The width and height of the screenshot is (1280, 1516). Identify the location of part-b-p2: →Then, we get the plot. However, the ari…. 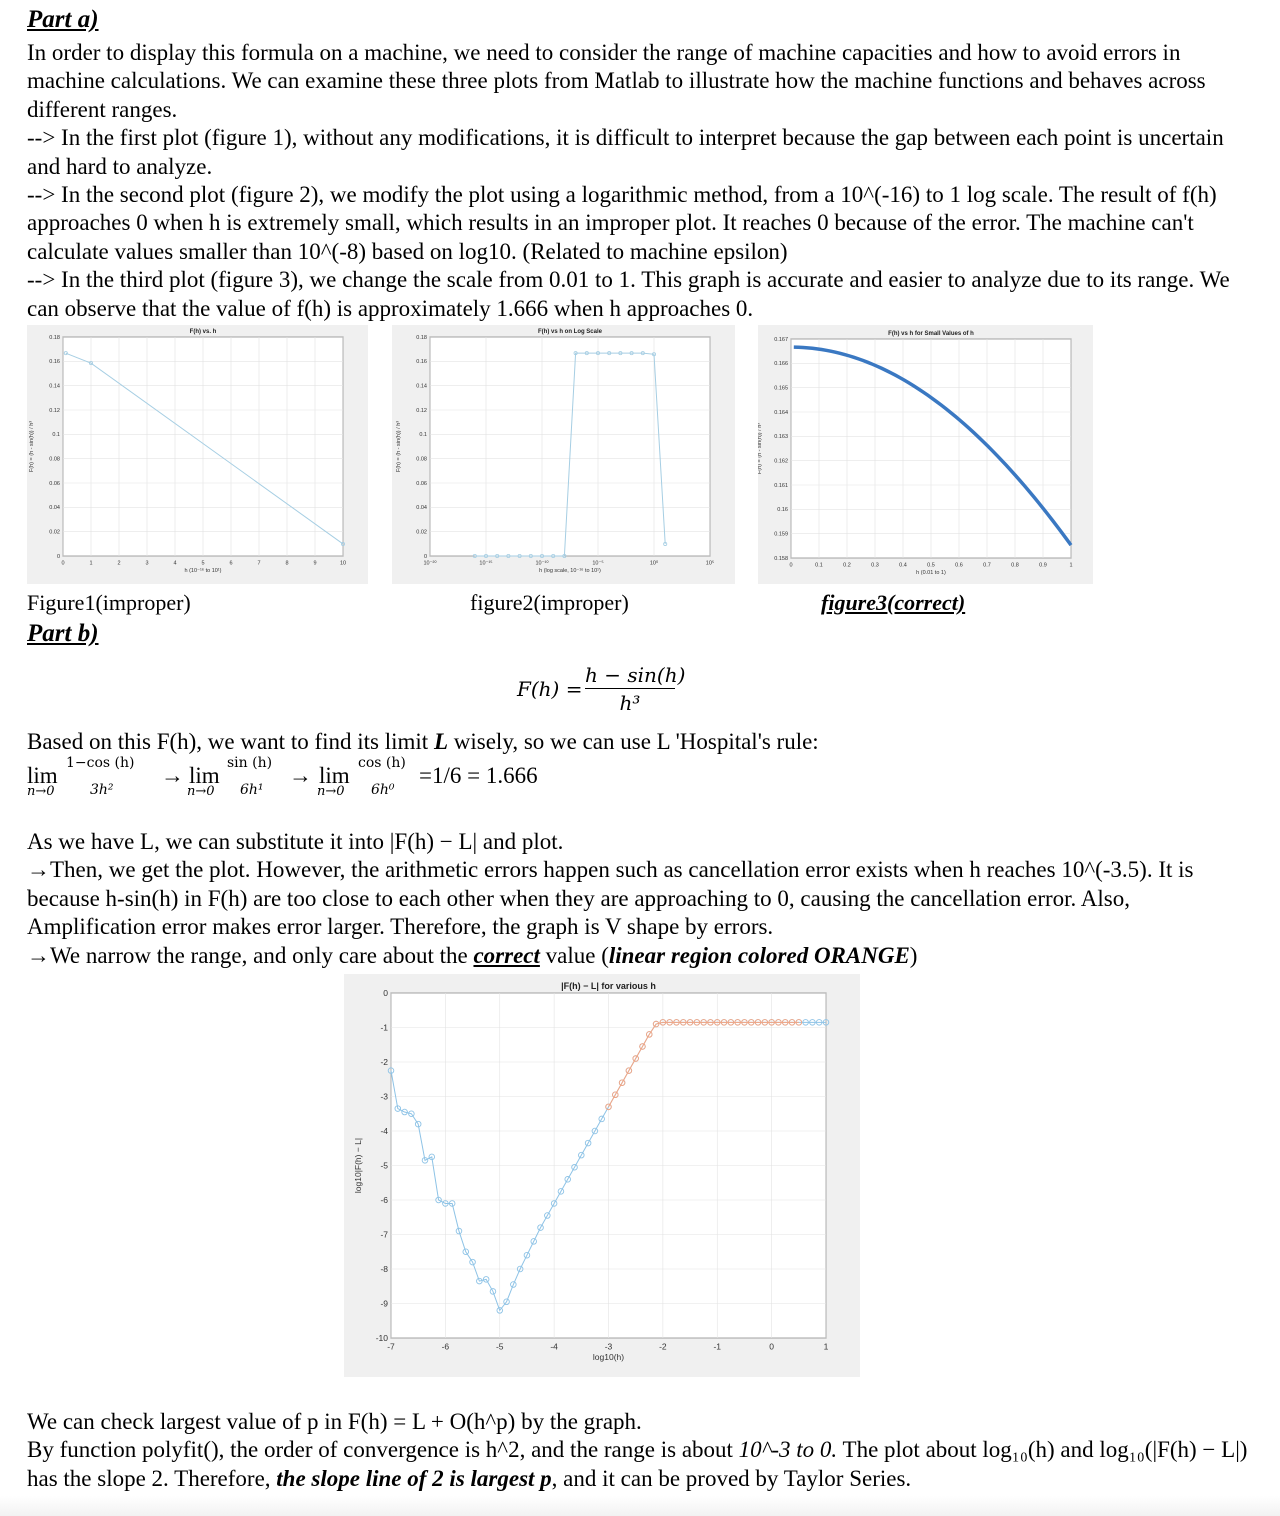
(610, 898).